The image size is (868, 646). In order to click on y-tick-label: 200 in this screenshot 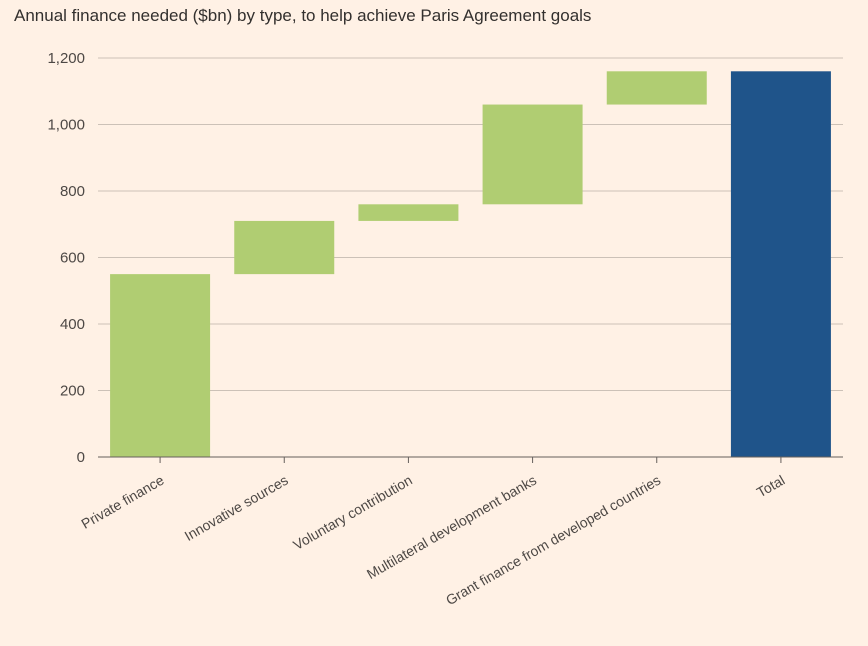, I will do `click(72, 391)`.